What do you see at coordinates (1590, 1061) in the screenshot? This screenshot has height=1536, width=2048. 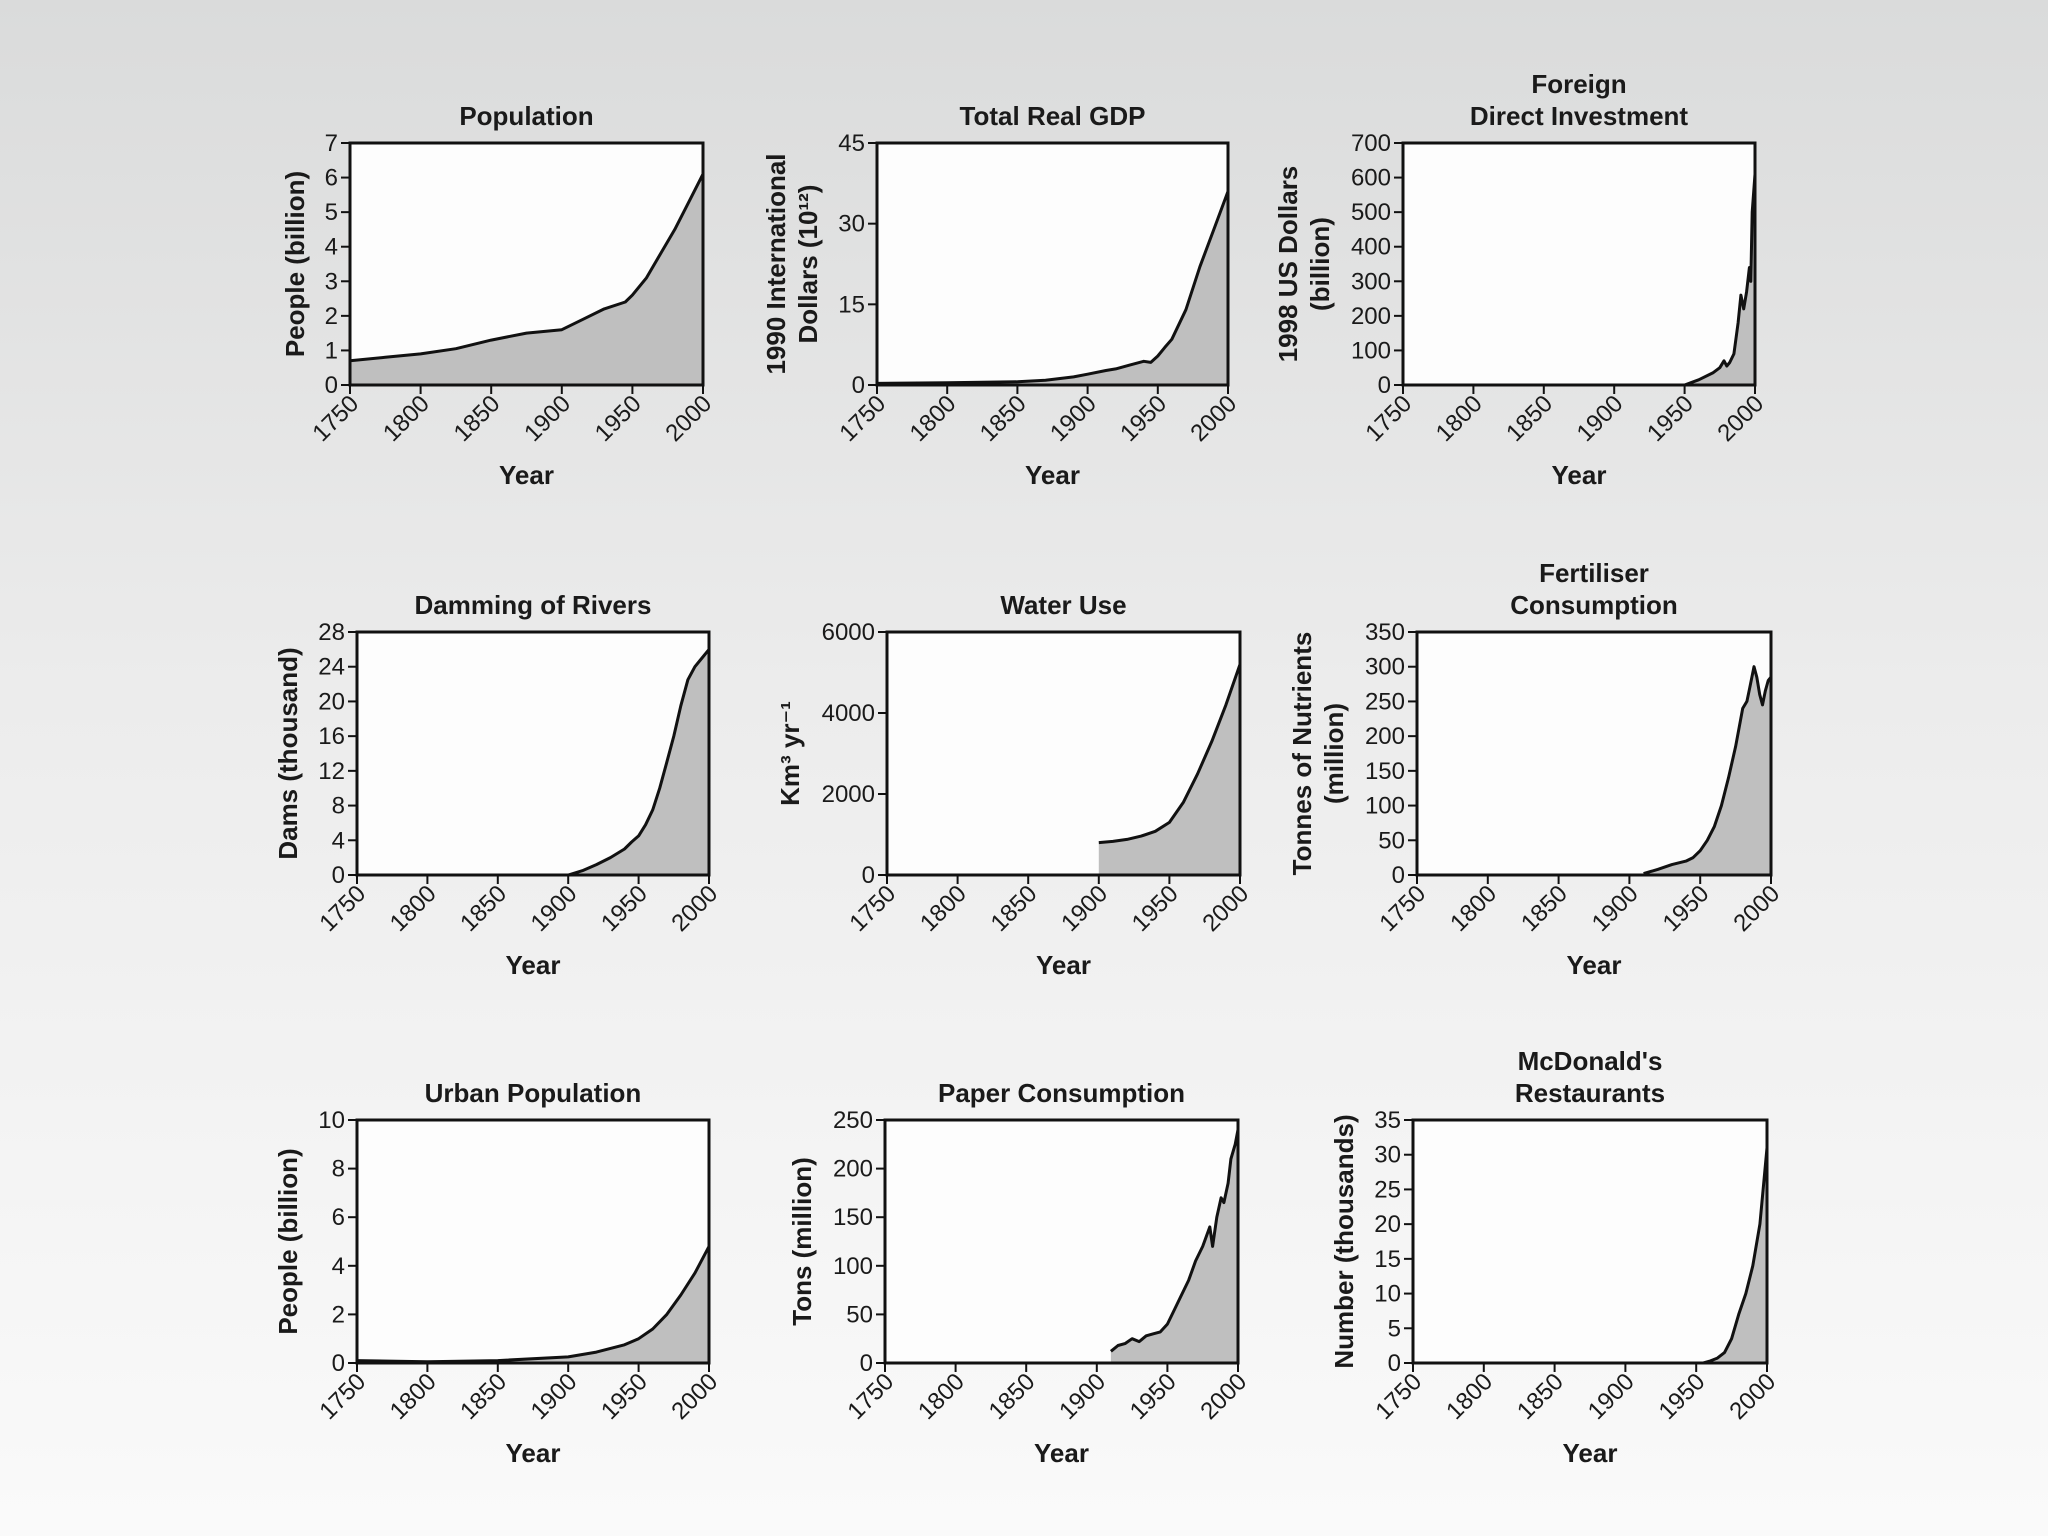 I see `chart-title: McDonald's` at bounding box center [1590, 1061].